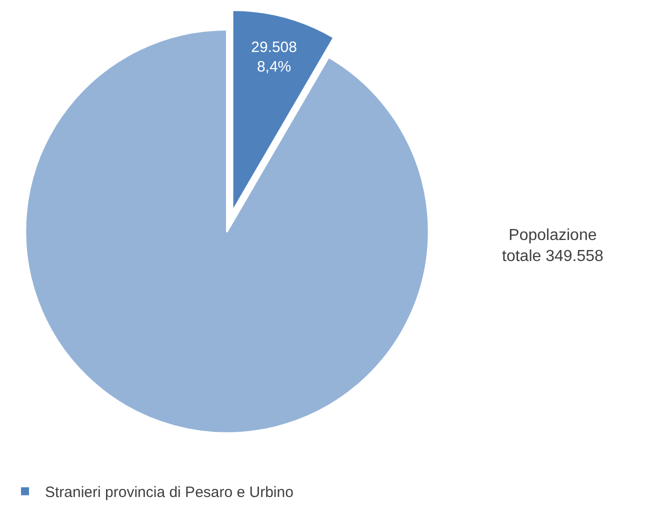 The image size is (663, 513). What do you see at coordinates (169, 493) in the screenshot?
I see `legend-label: Stranieri provincia di Pesaro e Urbino` at bounding box center [169, 493].